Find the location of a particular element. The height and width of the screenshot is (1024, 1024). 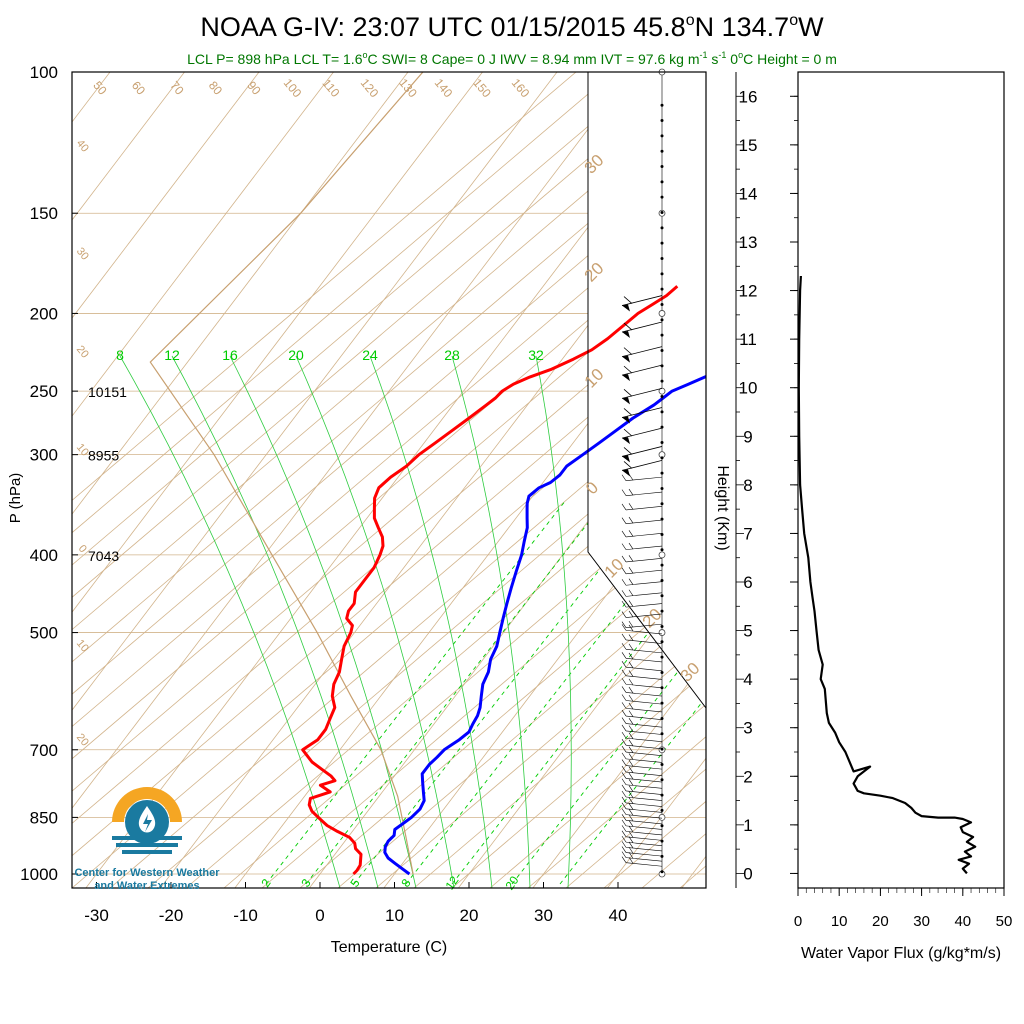

barb-region-mask is located at coordinates (647, 390).